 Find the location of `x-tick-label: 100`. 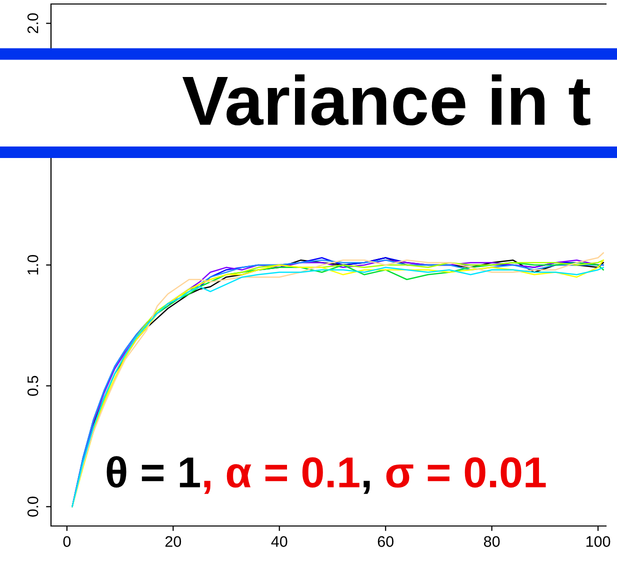

x-tick-label: 100 is located at coordinates (598, 541).